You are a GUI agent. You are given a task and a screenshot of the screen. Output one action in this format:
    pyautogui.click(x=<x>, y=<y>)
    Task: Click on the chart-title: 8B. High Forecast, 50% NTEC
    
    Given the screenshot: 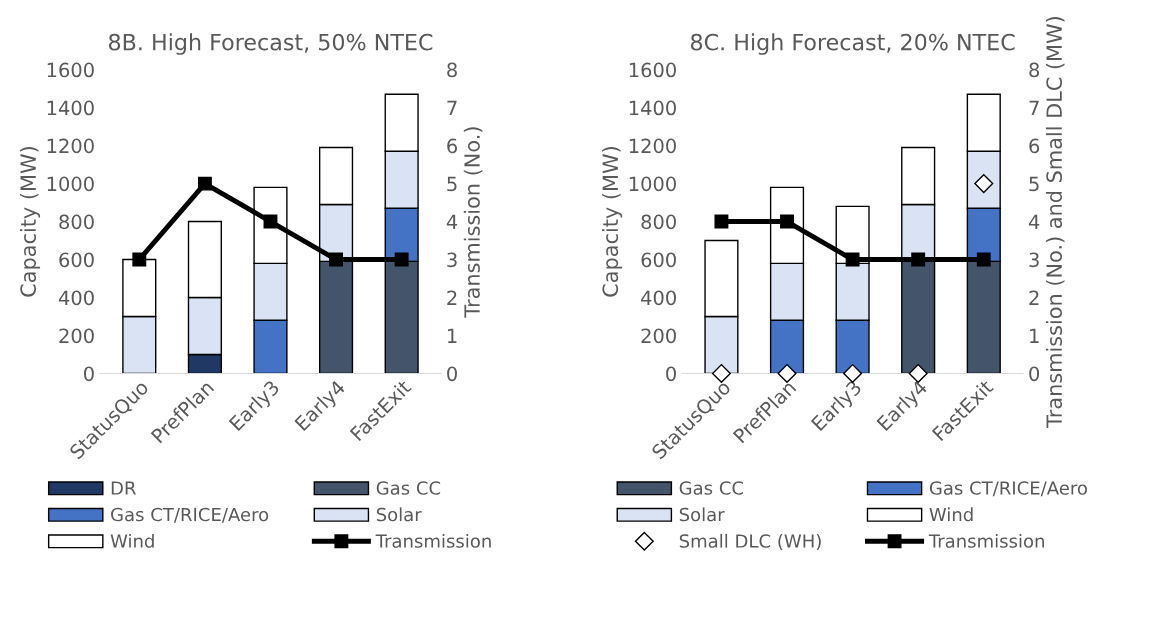 What is the action you would take?
    pyautogui.click(x=270, y=44)
    